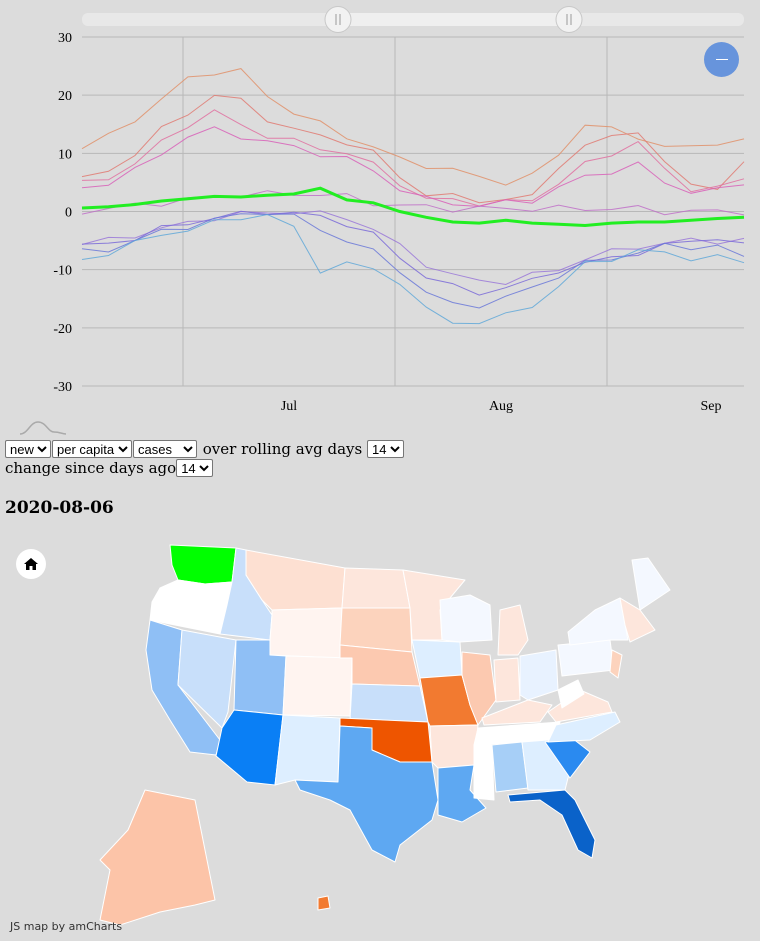  What do you see at coordinates (66, 926) in the screenshot?
I see `map-credit: JS map by amCharts` at bounding box center [66, 926].